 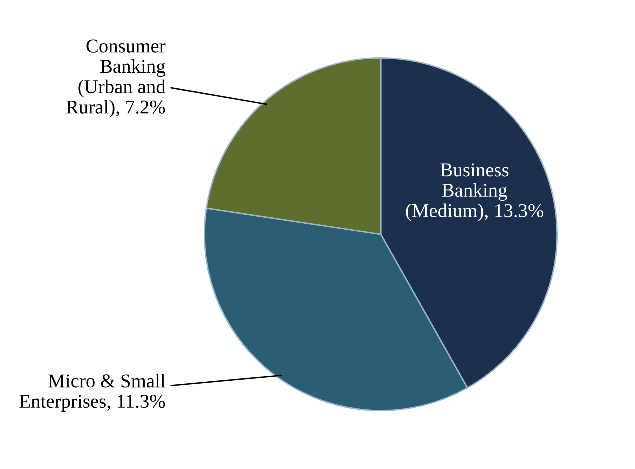 I want to click on slice-label: Consumer Banking (Urban and Rural), 7.2%, so click(x=116, y=79).